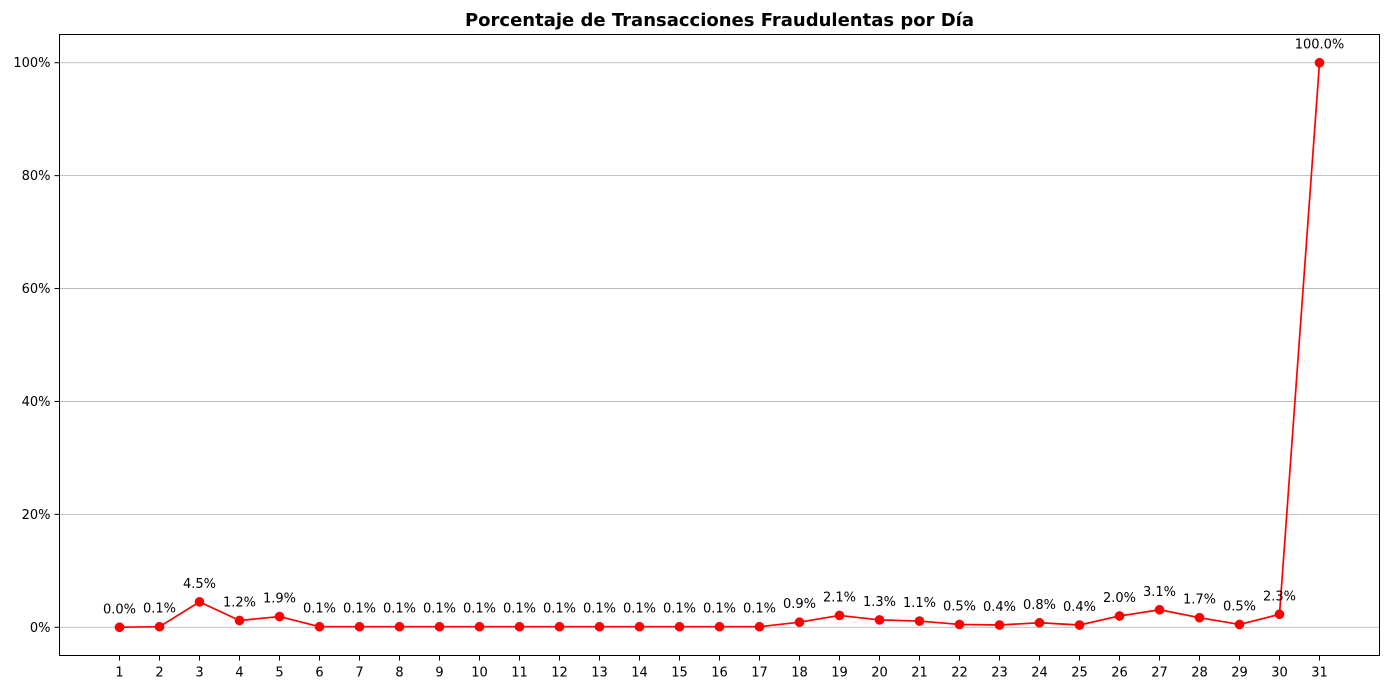 Image resolution: width=1389 pixels, height=690 pixels. Describe the element at coordinates (999, 673) in the screenshot. I see `x-tick-label: 23` at that location.